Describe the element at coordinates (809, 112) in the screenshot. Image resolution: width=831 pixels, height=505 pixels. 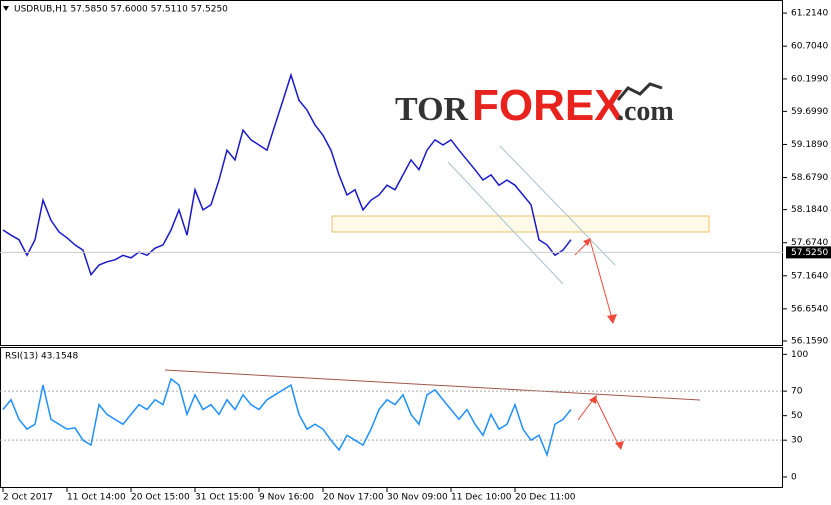
I see `y-tick-label: 59.6990` at that location.